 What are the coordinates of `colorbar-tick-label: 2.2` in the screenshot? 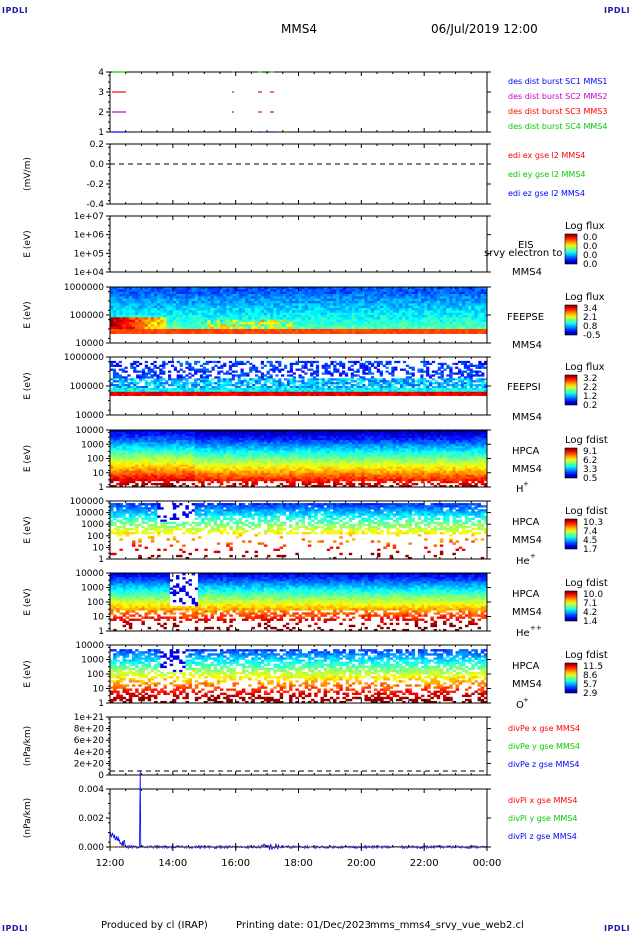 It's located at (590, 388).